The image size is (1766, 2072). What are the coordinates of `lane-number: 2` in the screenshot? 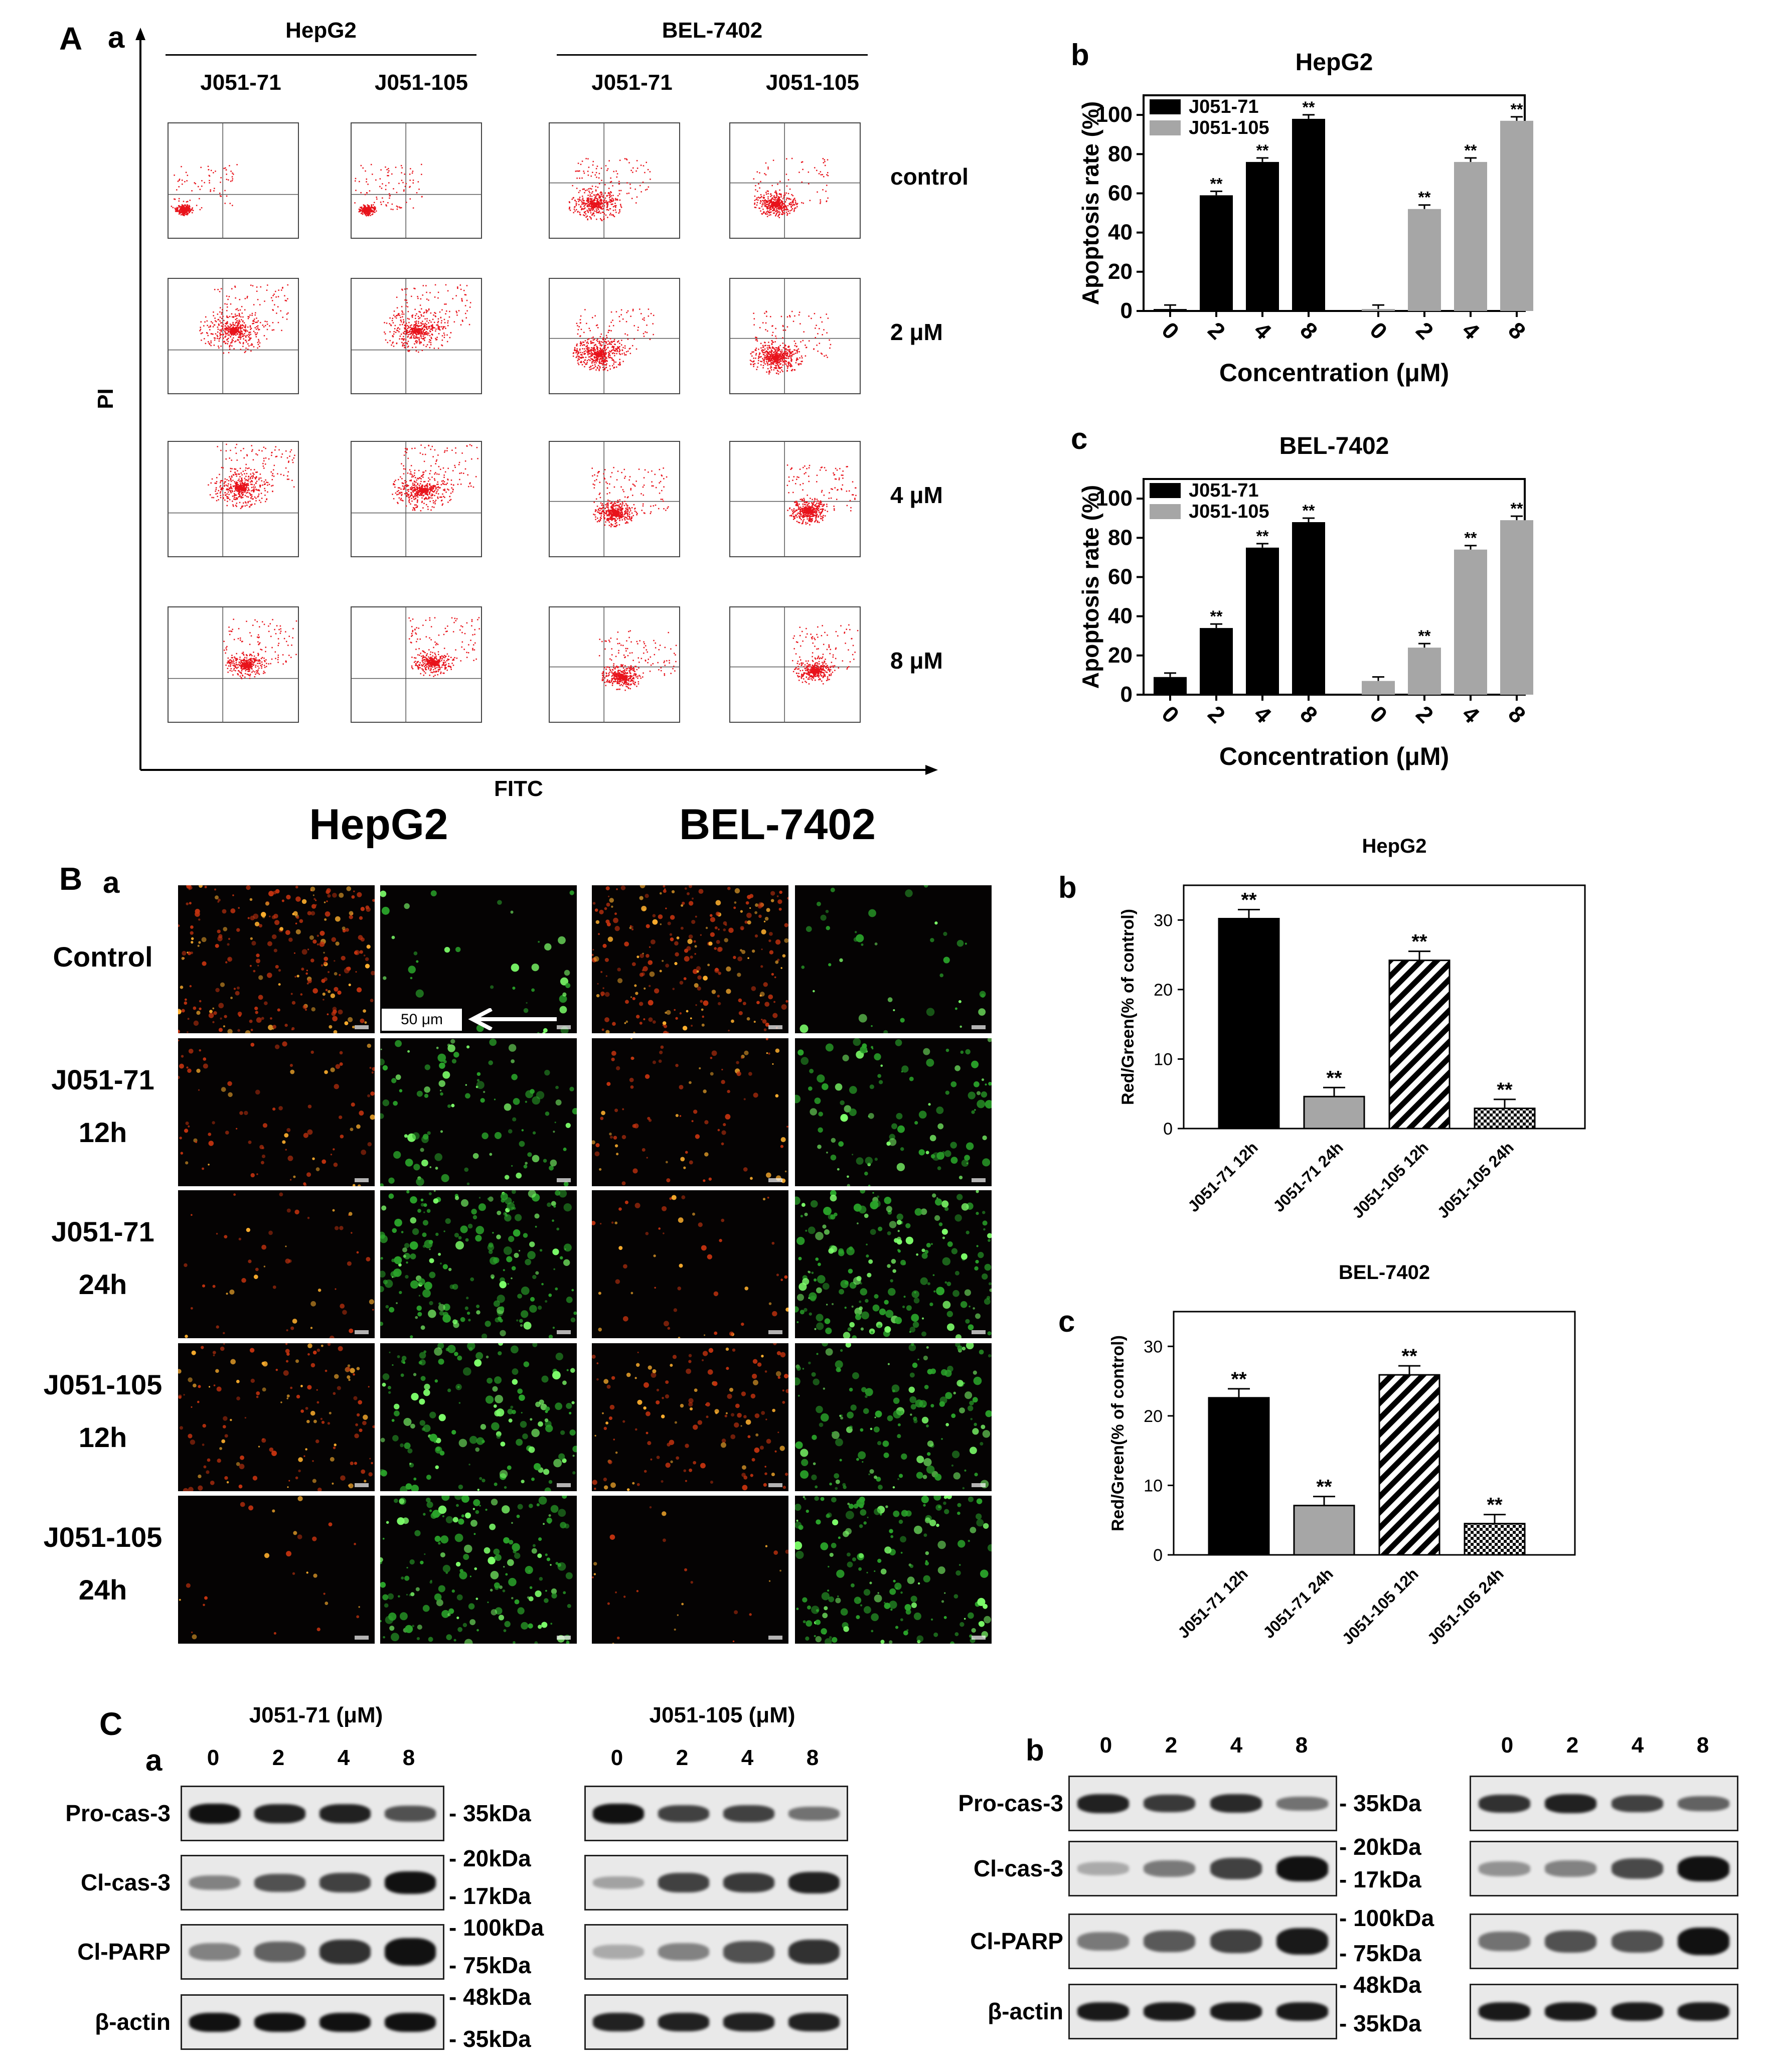 It's located at (278, 1757).